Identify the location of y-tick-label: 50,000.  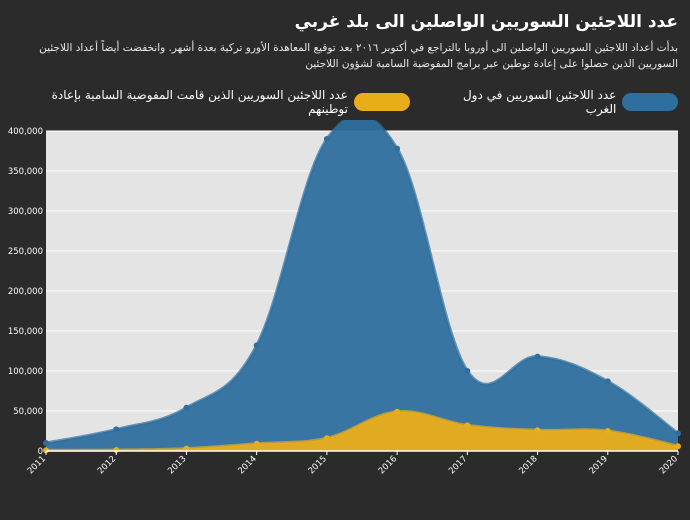
(28, 412).